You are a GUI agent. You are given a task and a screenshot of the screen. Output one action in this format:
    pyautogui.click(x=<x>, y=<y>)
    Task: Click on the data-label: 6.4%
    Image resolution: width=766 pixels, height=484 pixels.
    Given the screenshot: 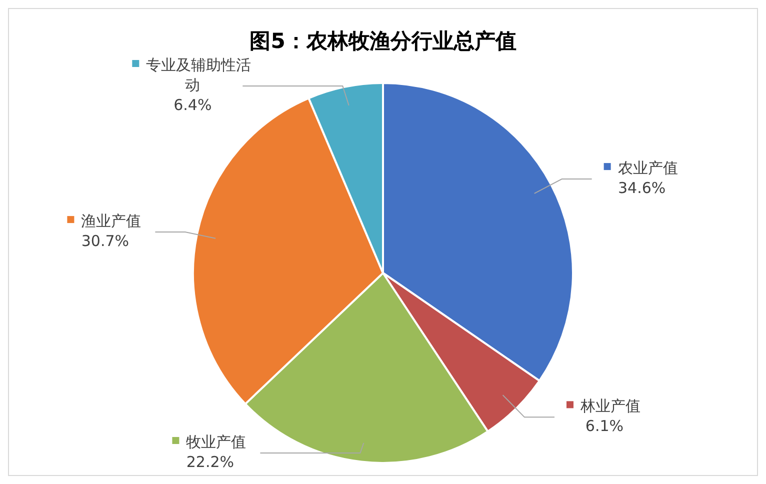 What is the action you would take?
    pyautogui.click(x=193, y=105)
    